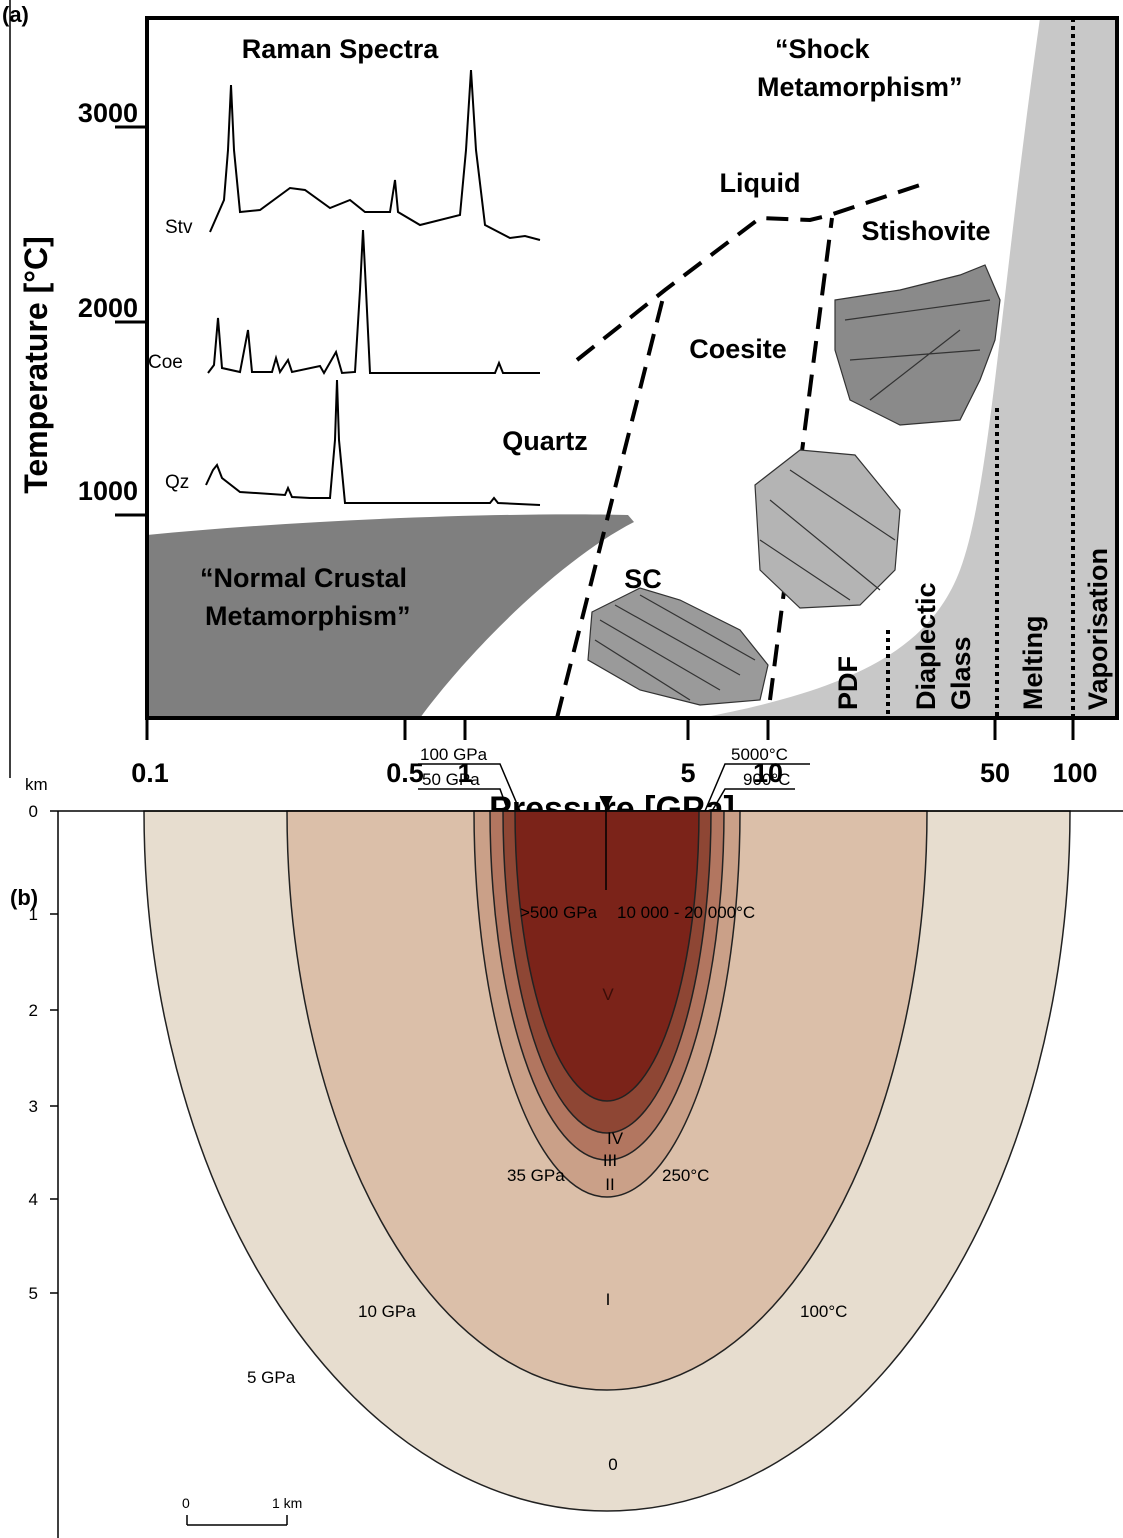  I want to click on spectrum-label: Coe, so click(165, 362).